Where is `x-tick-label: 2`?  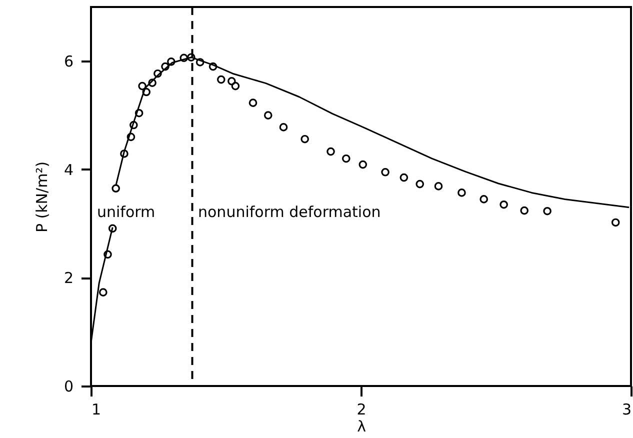
x-tick-label: 2 is located at coordinates (361, 409).